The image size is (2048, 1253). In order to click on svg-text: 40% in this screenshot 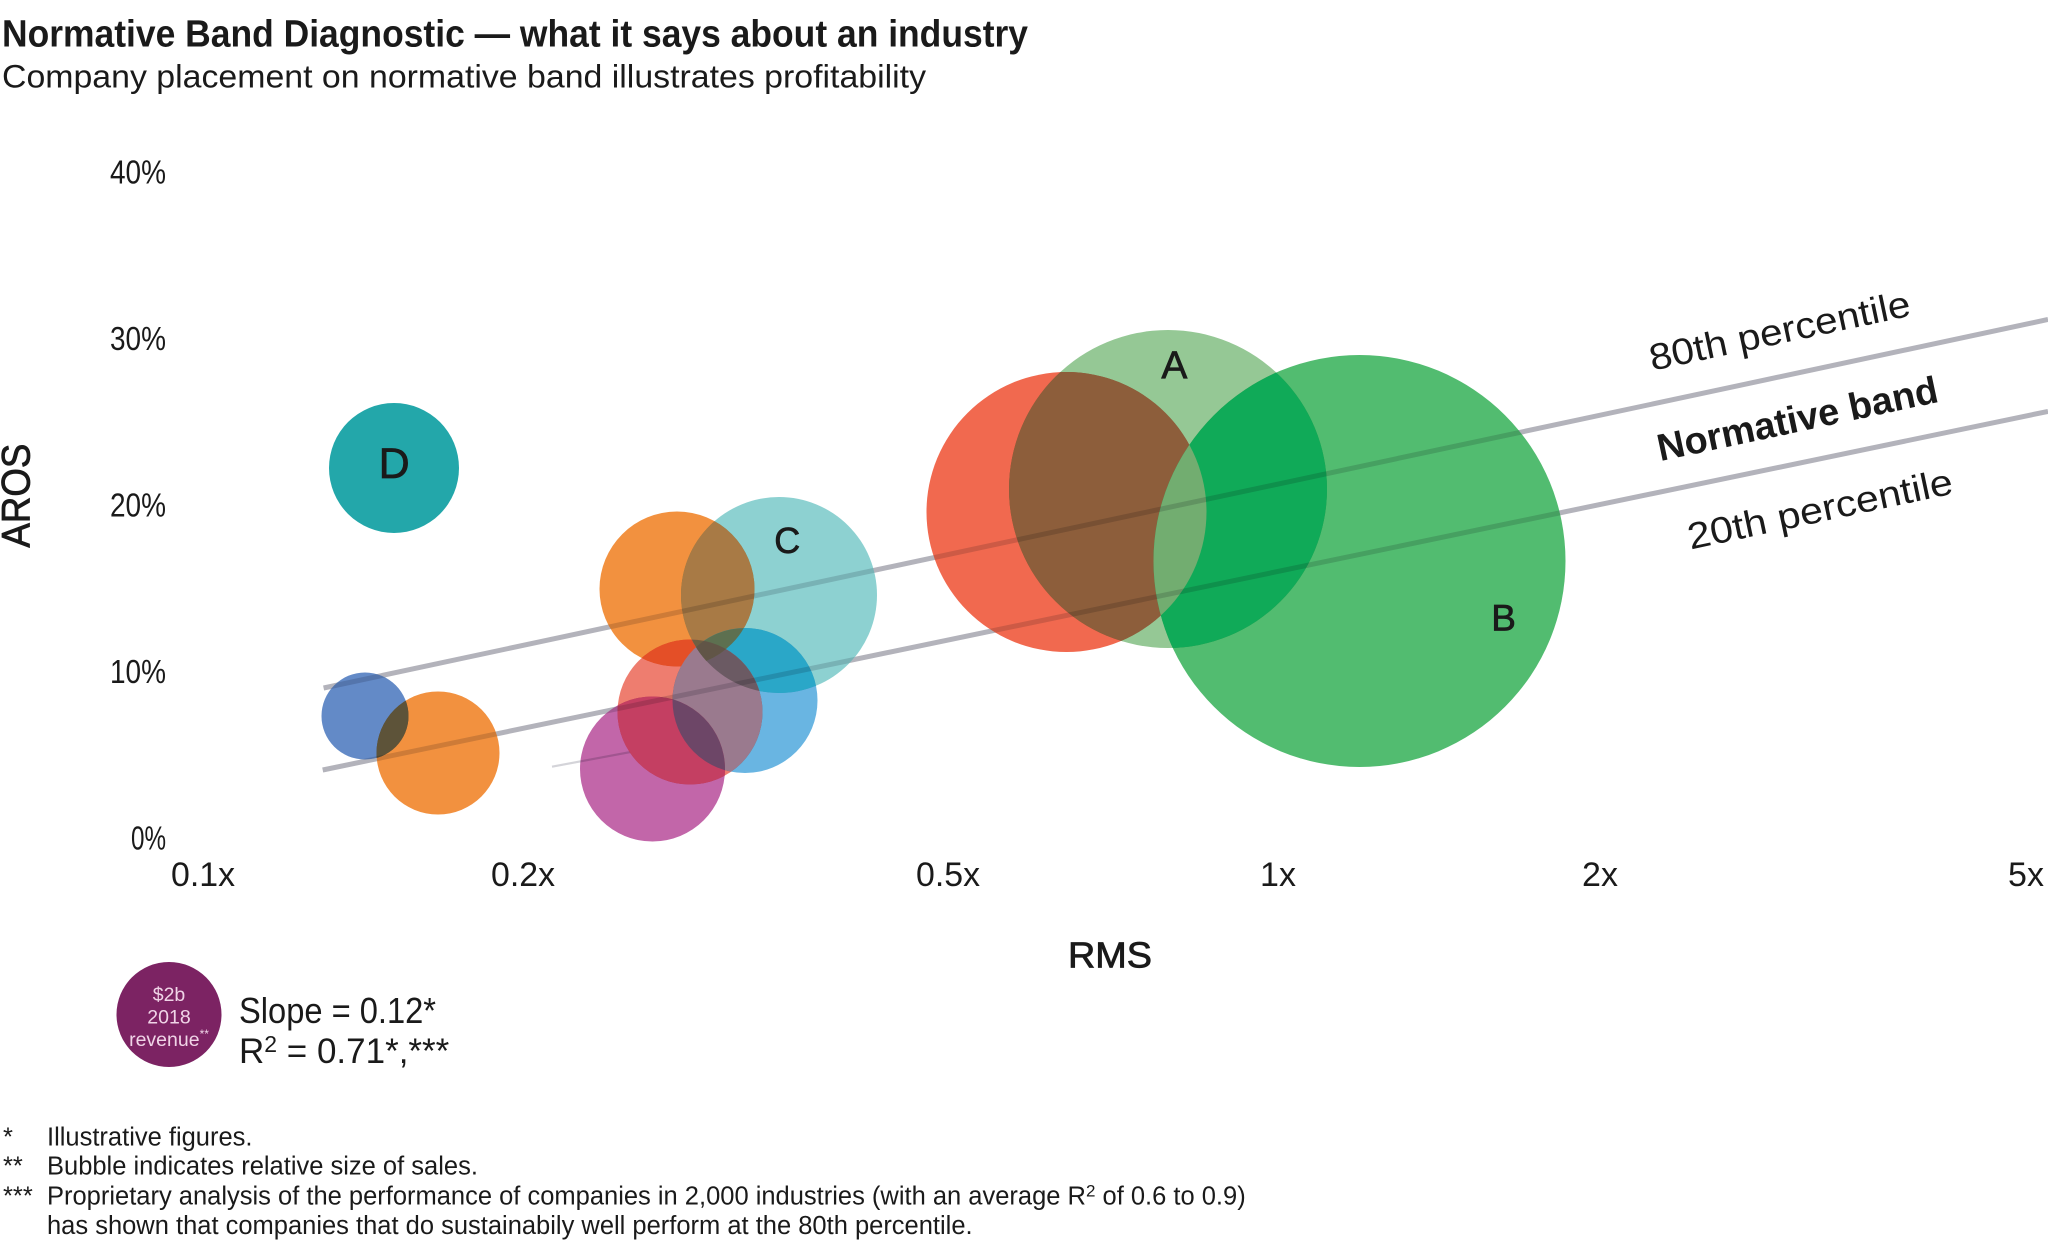, I will do `click(138, 172)`.